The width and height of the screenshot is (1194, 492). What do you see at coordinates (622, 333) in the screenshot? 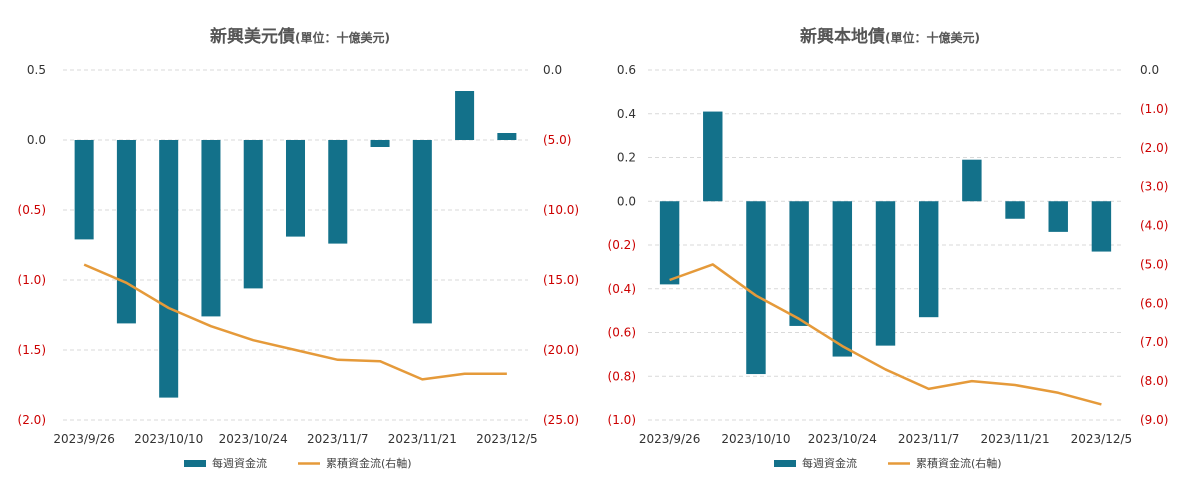
I see `y-left-tick-label: (0.6)` at bounding box center [622, 333].